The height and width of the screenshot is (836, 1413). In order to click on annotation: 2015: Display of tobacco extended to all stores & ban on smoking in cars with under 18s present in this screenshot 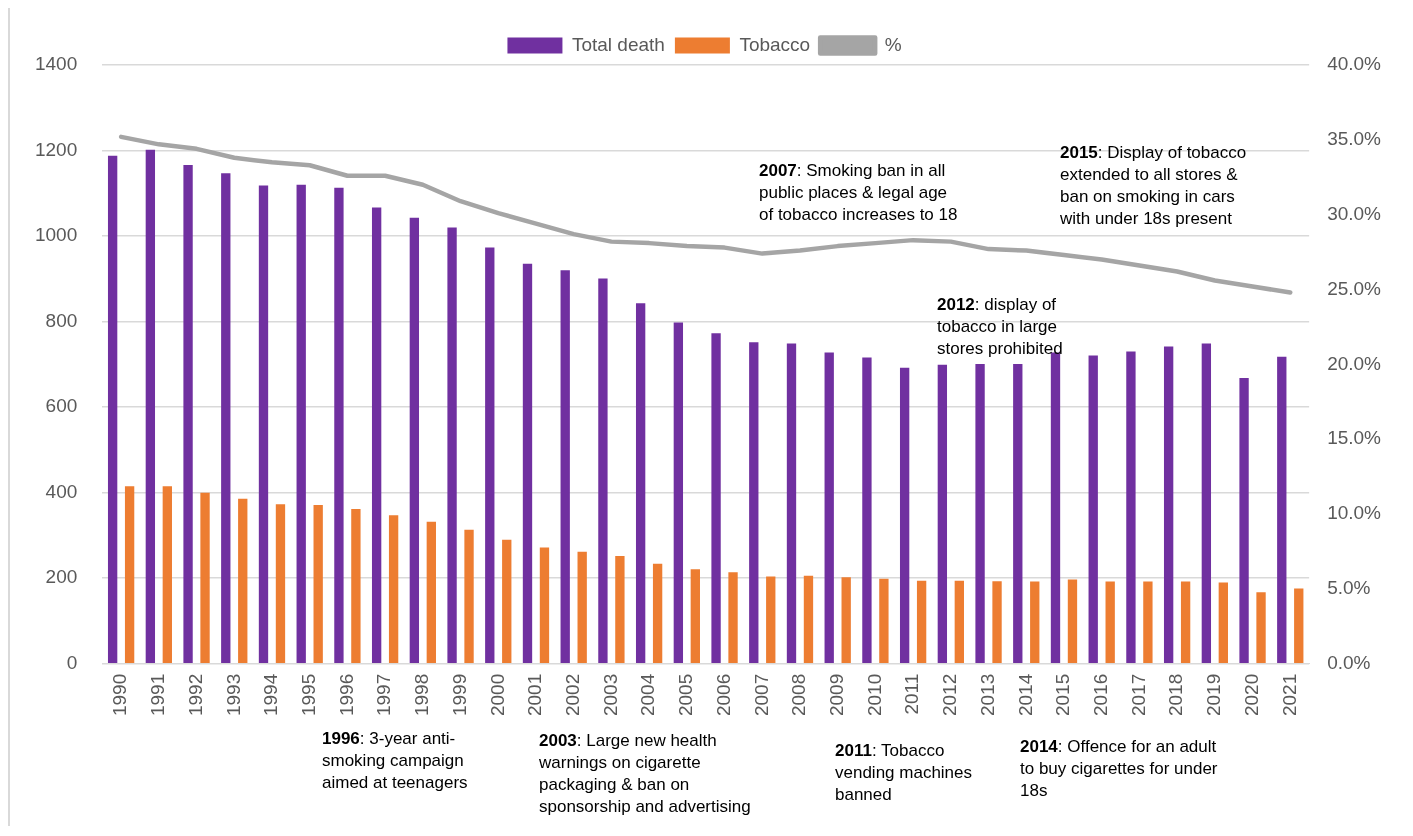, I will do `click(1153, 185)`.